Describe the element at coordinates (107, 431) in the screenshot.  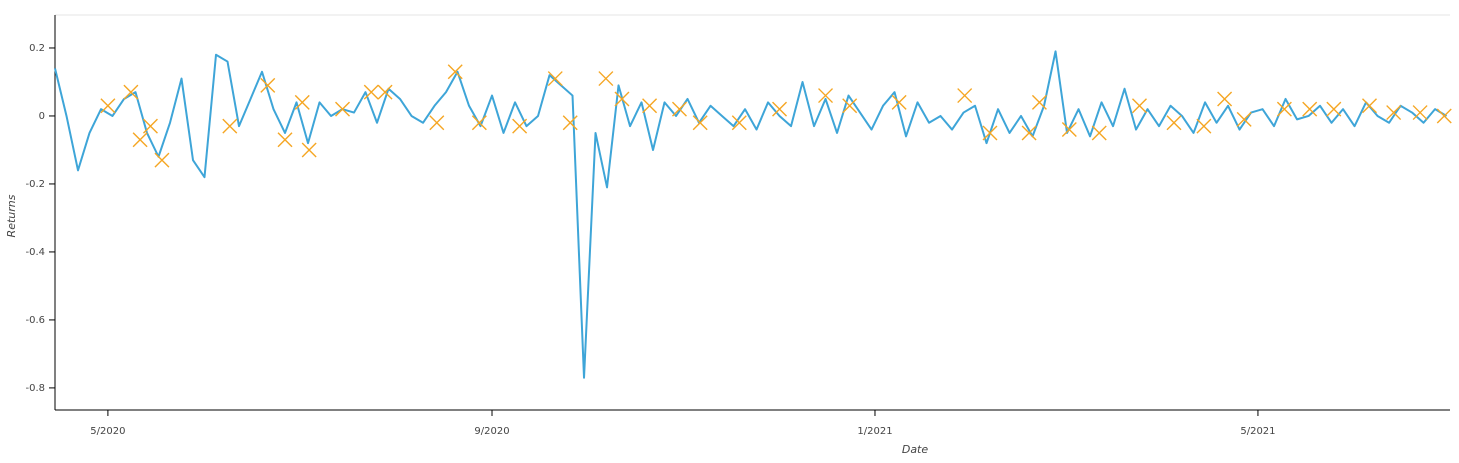
I see `x-tick-label: 5/2020` at that location.